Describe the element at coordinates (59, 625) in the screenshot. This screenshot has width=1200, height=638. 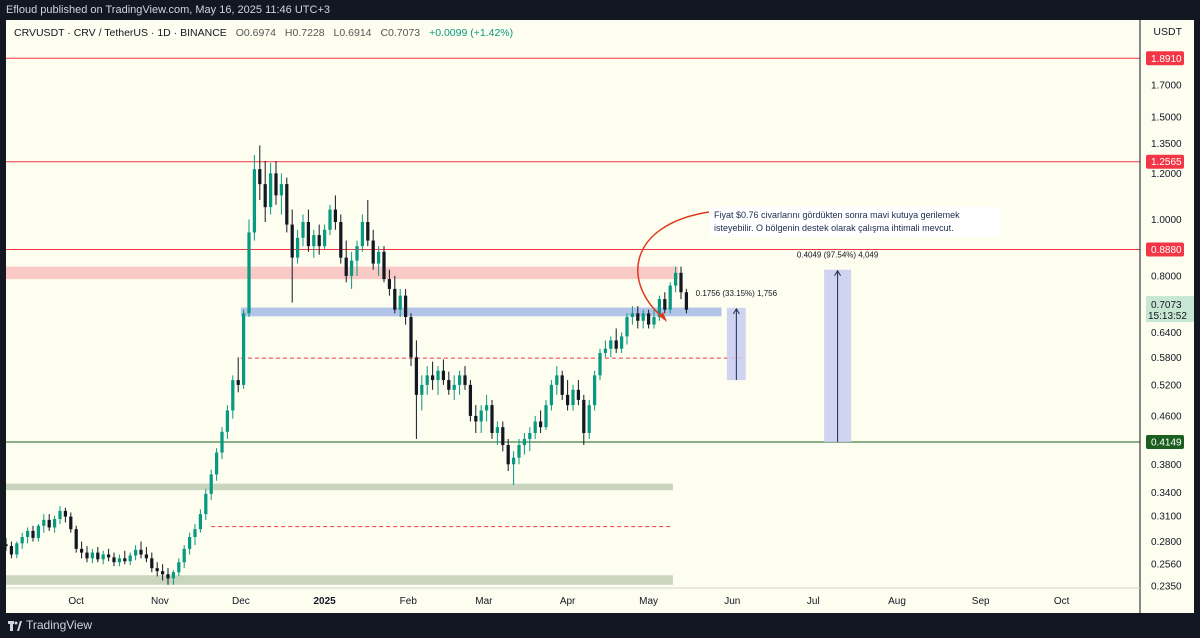
I see `footer-brand: TradingView` at that location.